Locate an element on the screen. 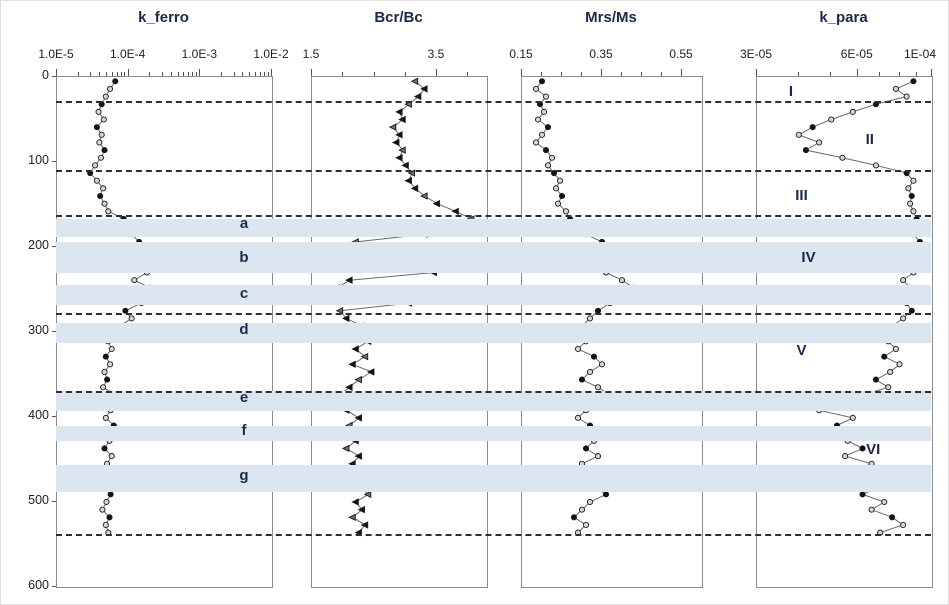  depth-tick-label: 600 is located at coordinates (38, 585).